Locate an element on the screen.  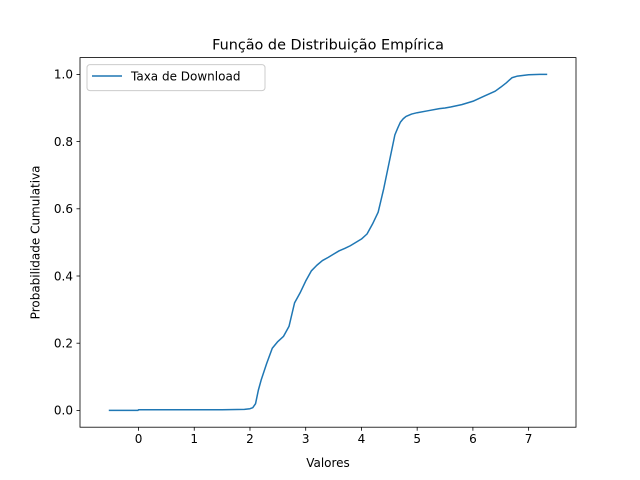
y-tick-label: 1.0 is located at coordinates (63, 75).